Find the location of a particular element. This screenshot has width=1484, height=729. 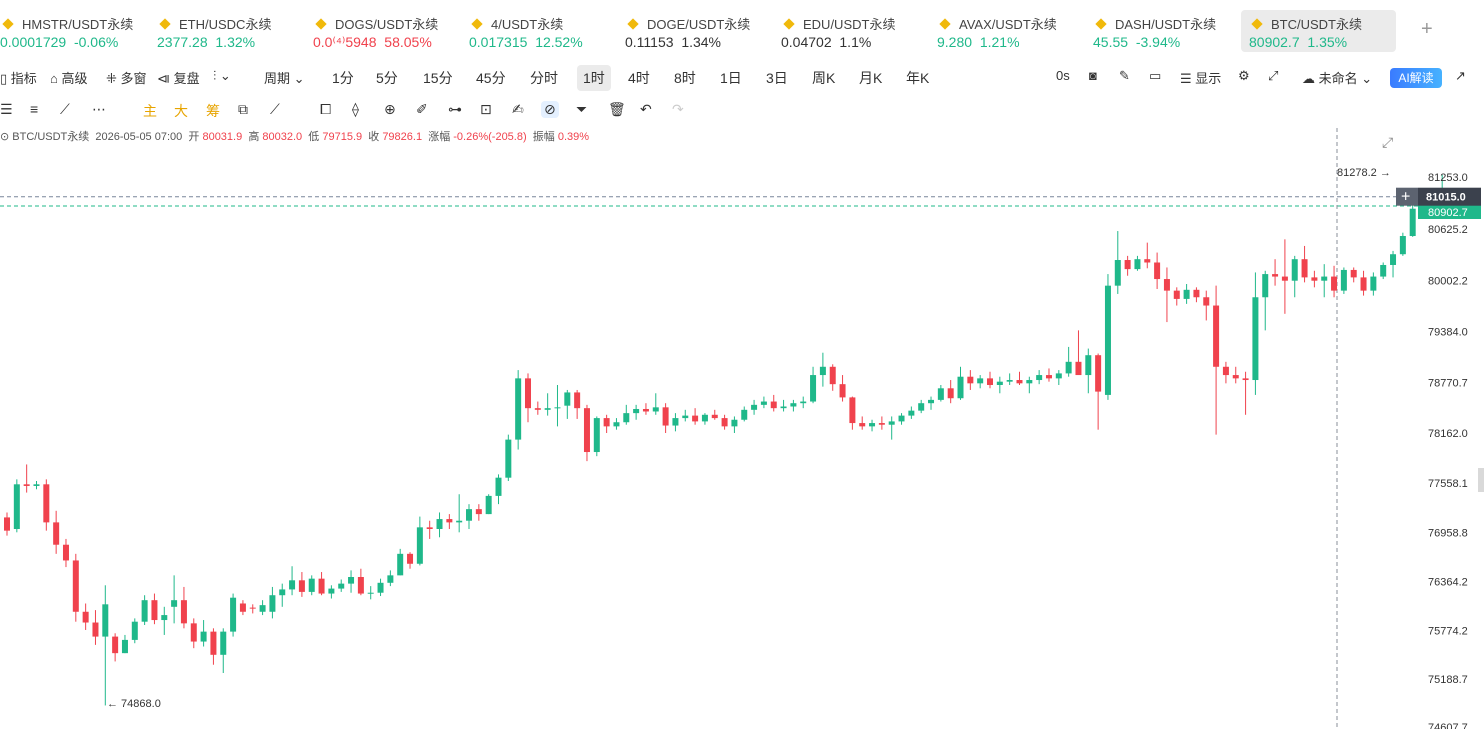

more-icon: ⋯ is located at coordinates (99, 109).